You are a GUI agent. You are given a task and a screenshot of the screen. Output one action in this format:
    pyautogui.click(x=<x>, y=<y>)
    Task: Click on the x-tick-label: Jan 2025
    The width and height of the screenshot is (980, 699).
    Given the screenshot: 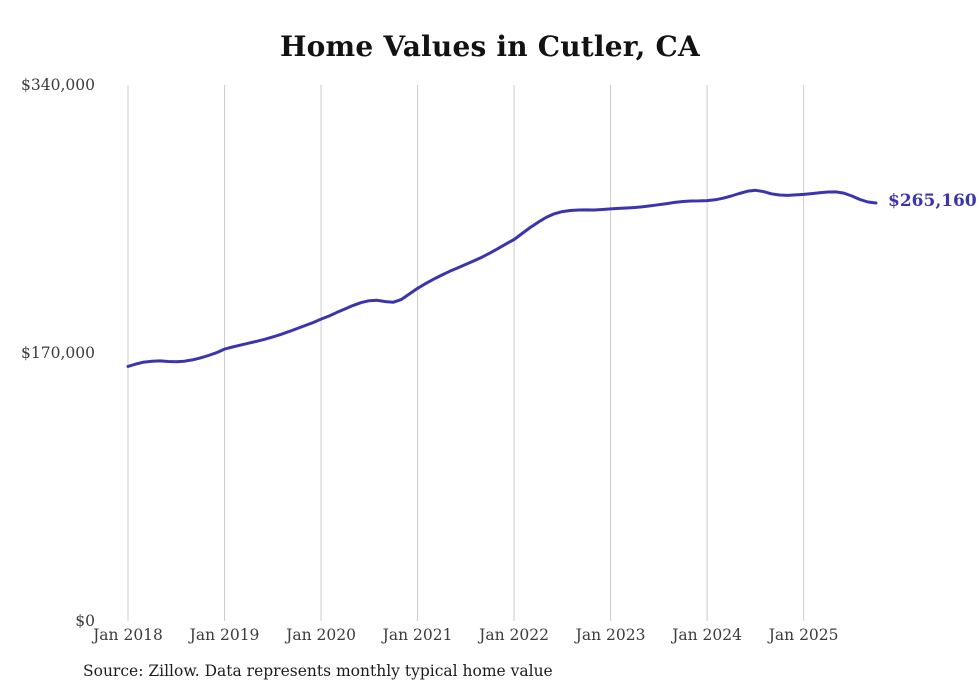 What is the action you would take?
    pyautogui.click(x=803, y=635)
    